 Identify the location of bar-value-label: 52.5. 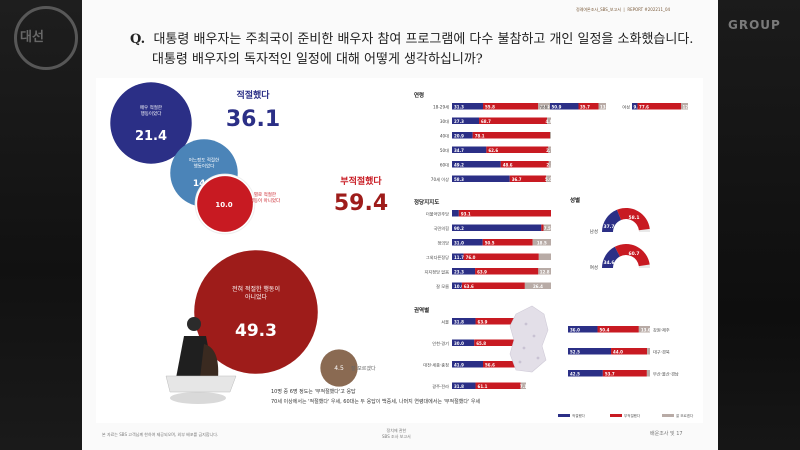
(575, 351).